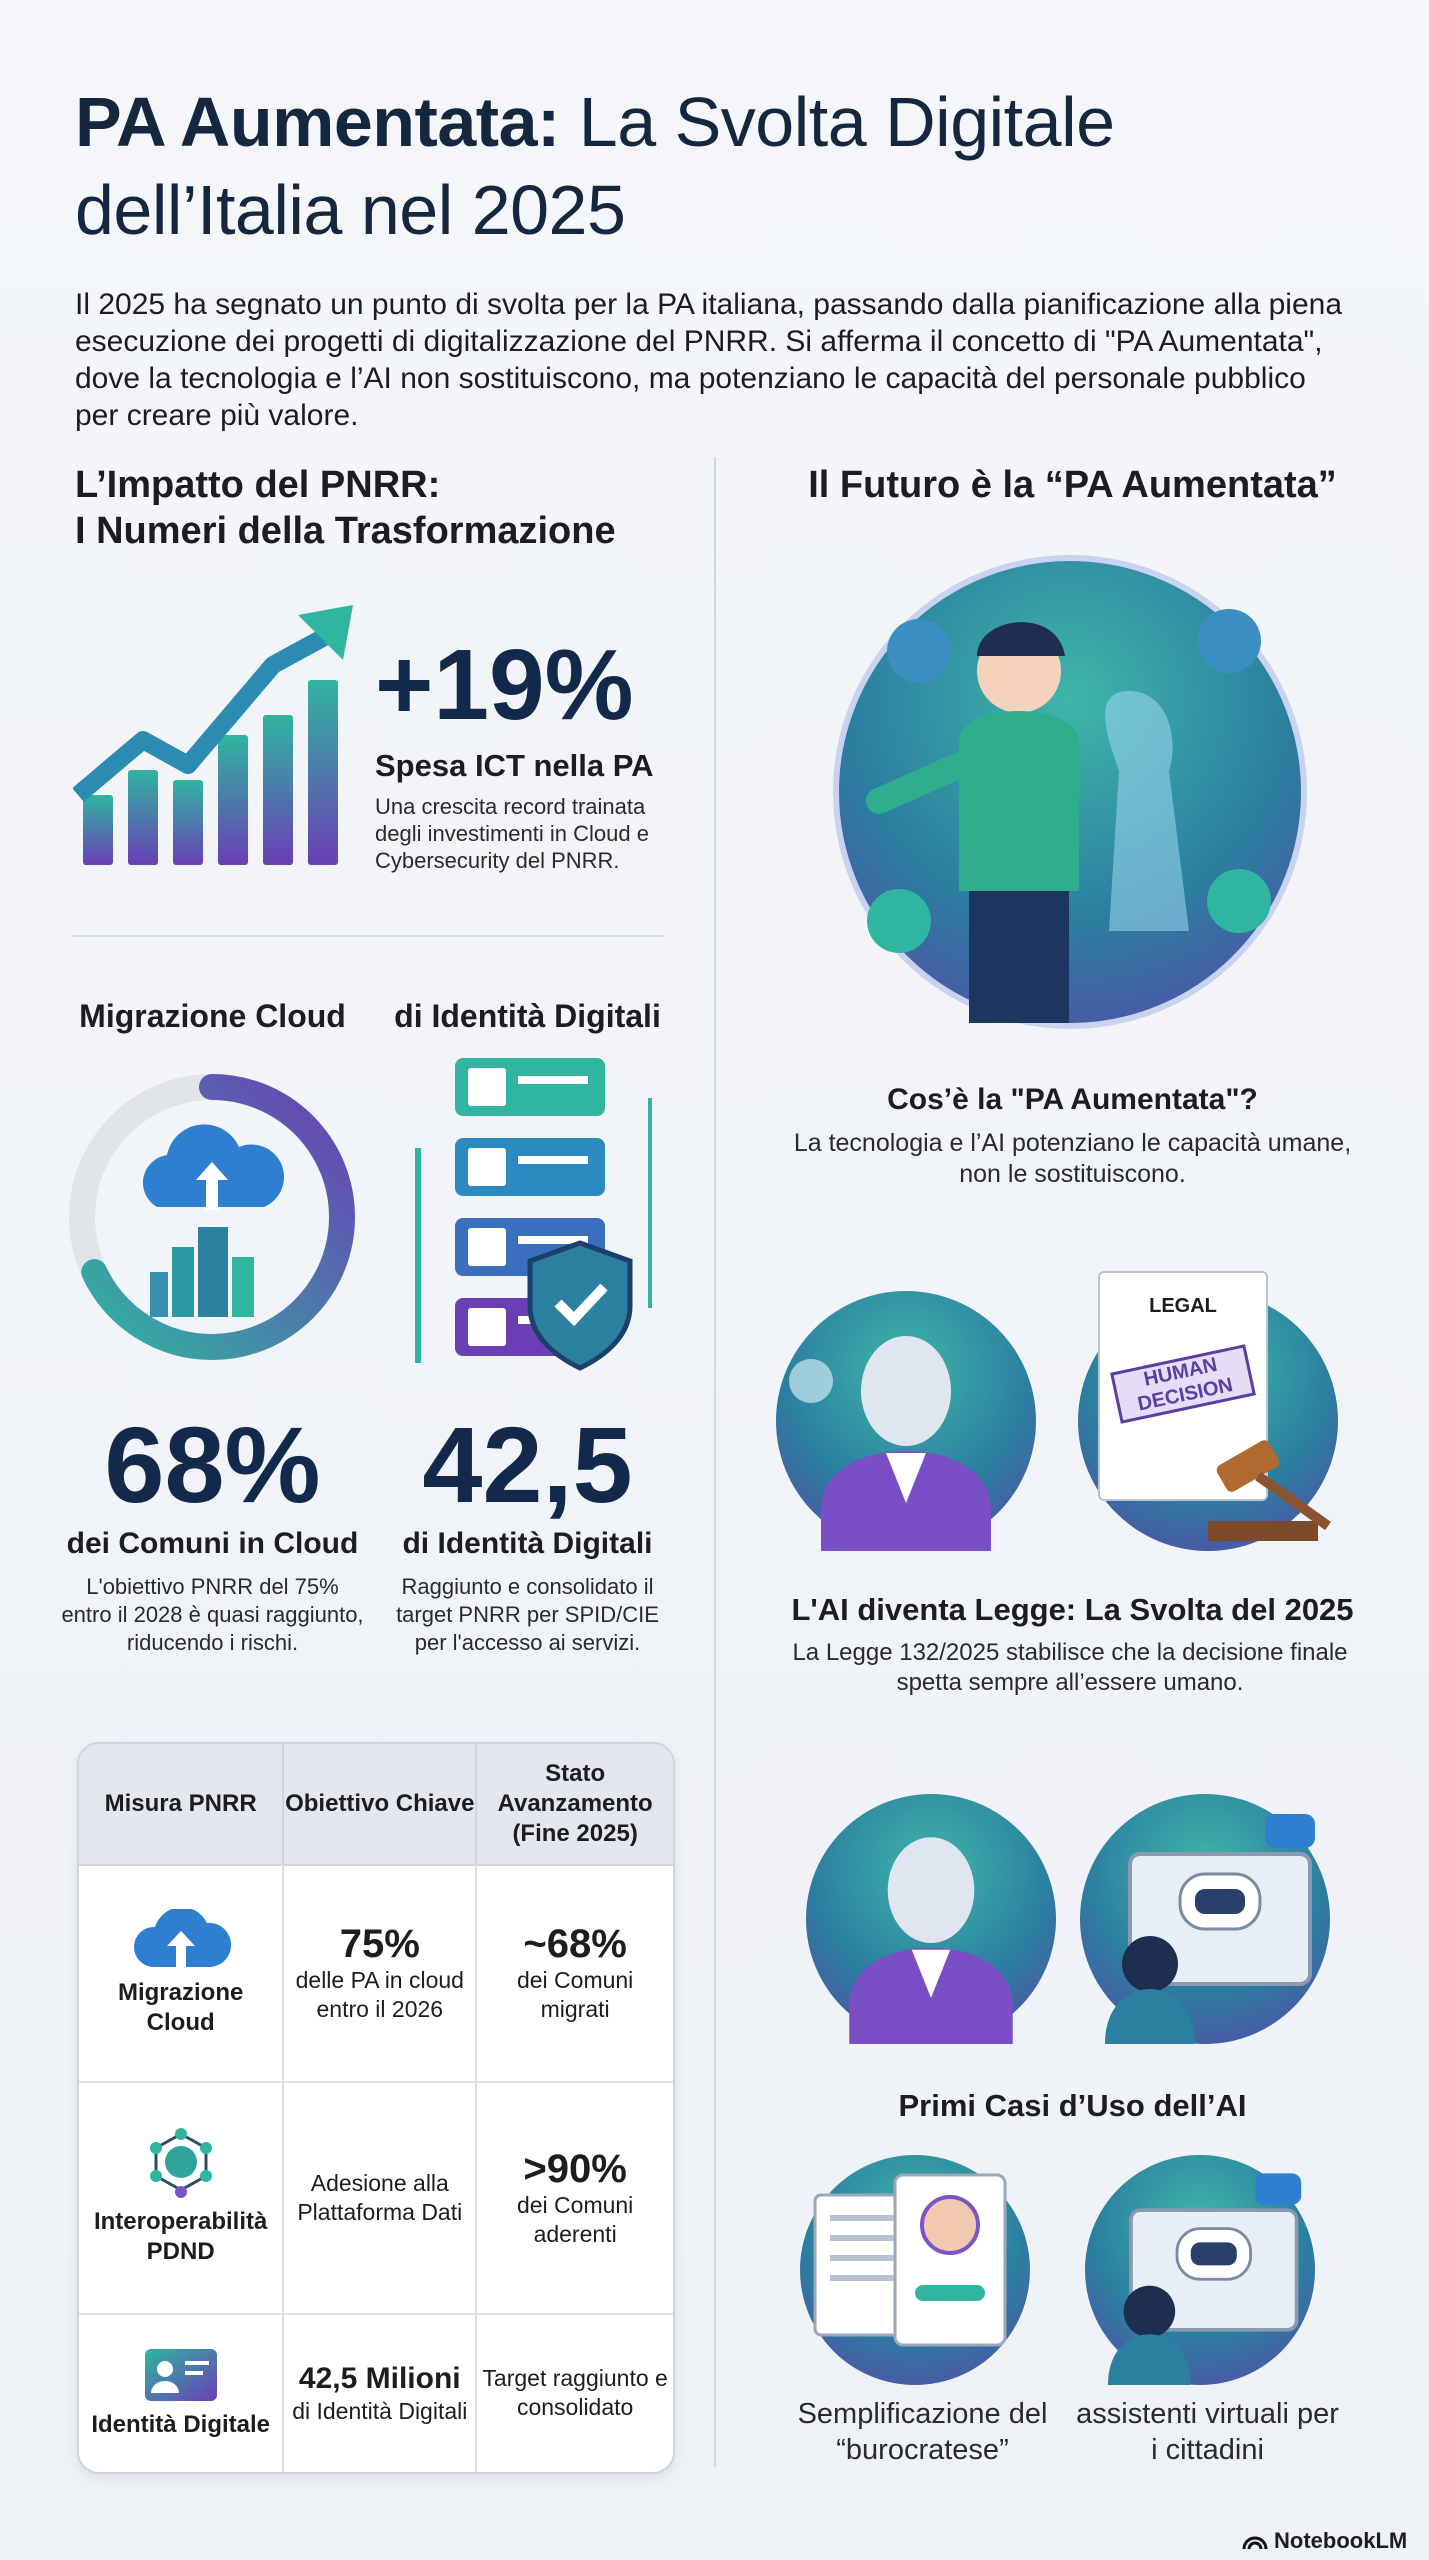  I want to click on ai-official-illustration, so click(906, 1421).